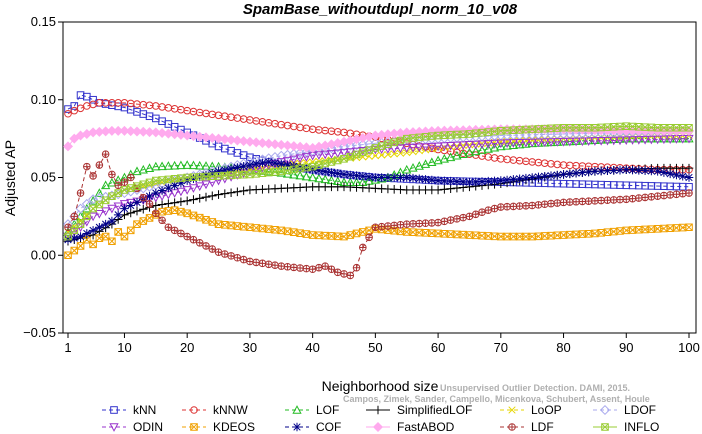 This screenshot has height=434, width=702. Describe the element at coordinates (327, 410) in the screenshot. I see `legend-label: LOF` at that location.